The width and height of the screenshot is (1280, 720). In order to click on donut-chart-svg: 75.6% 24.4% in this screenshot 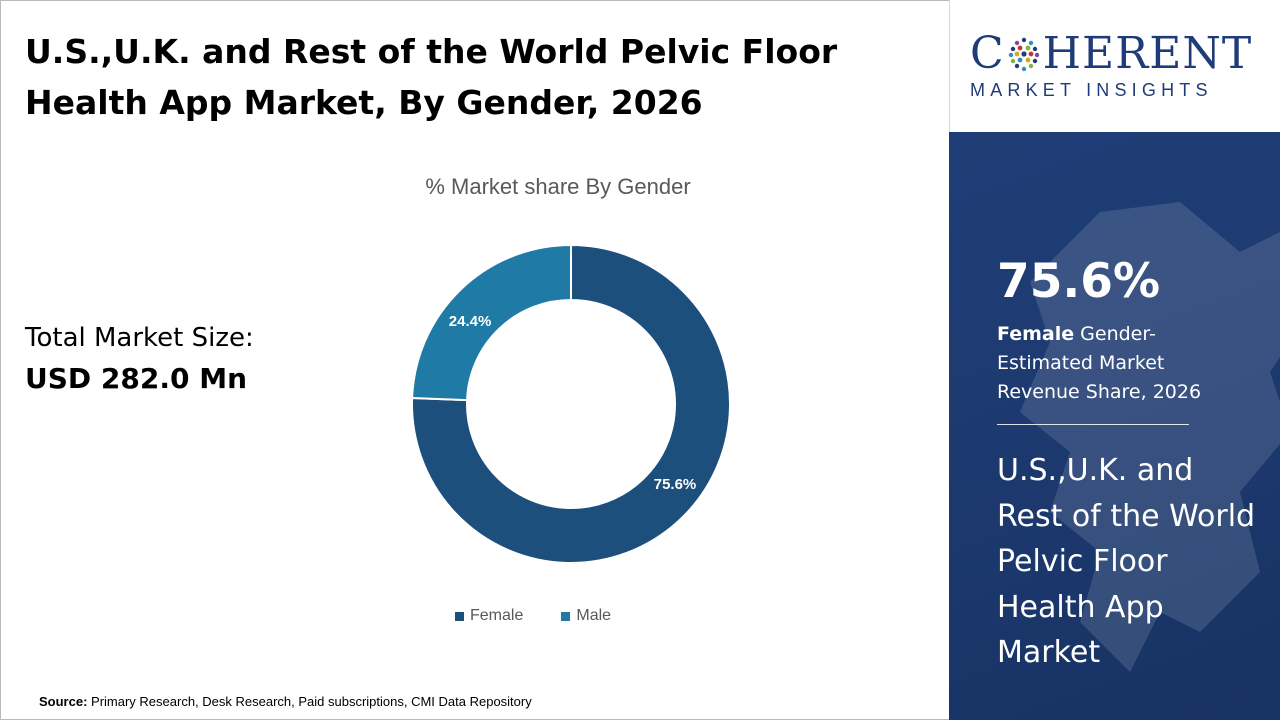, I will do `click(571, 403)`.